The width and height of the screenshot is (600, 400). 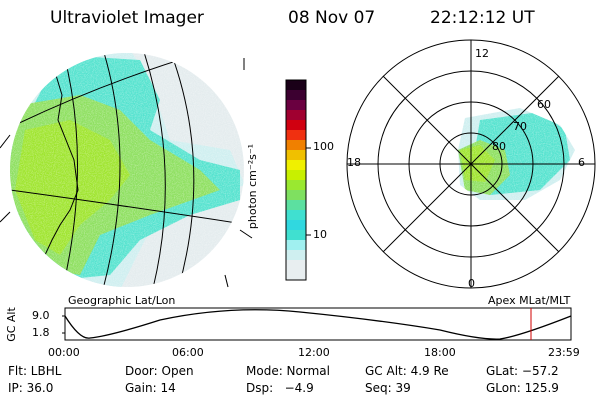 What do you see at coordinates (332, 18) in the screenshot?
I see `date-label: 08 Nov 07` at bounding box center [332, 18].